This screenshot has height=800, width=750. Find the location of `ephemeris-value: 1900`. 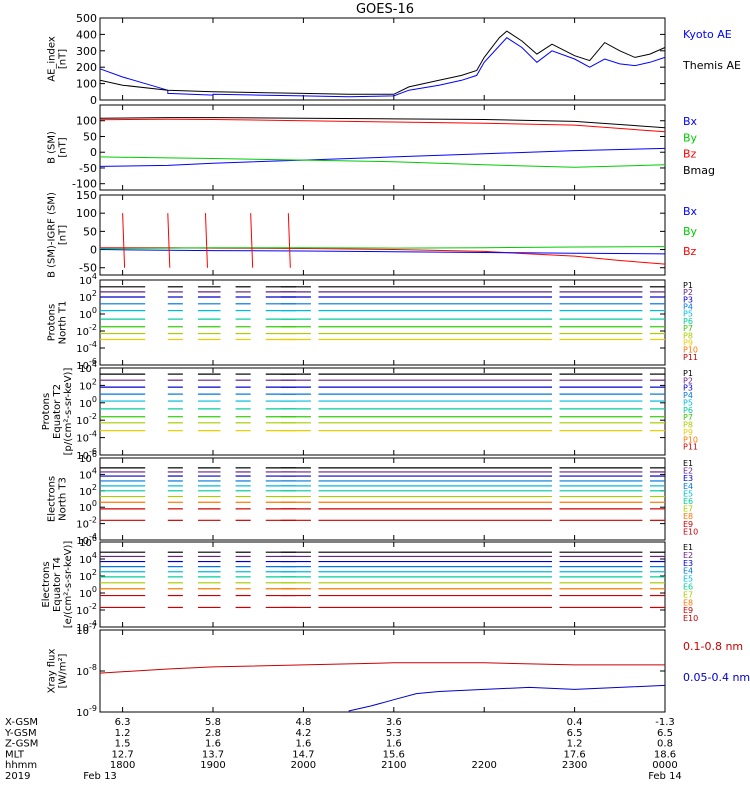

ephemeris-value: 1900 is located at coordinates (212, 765).